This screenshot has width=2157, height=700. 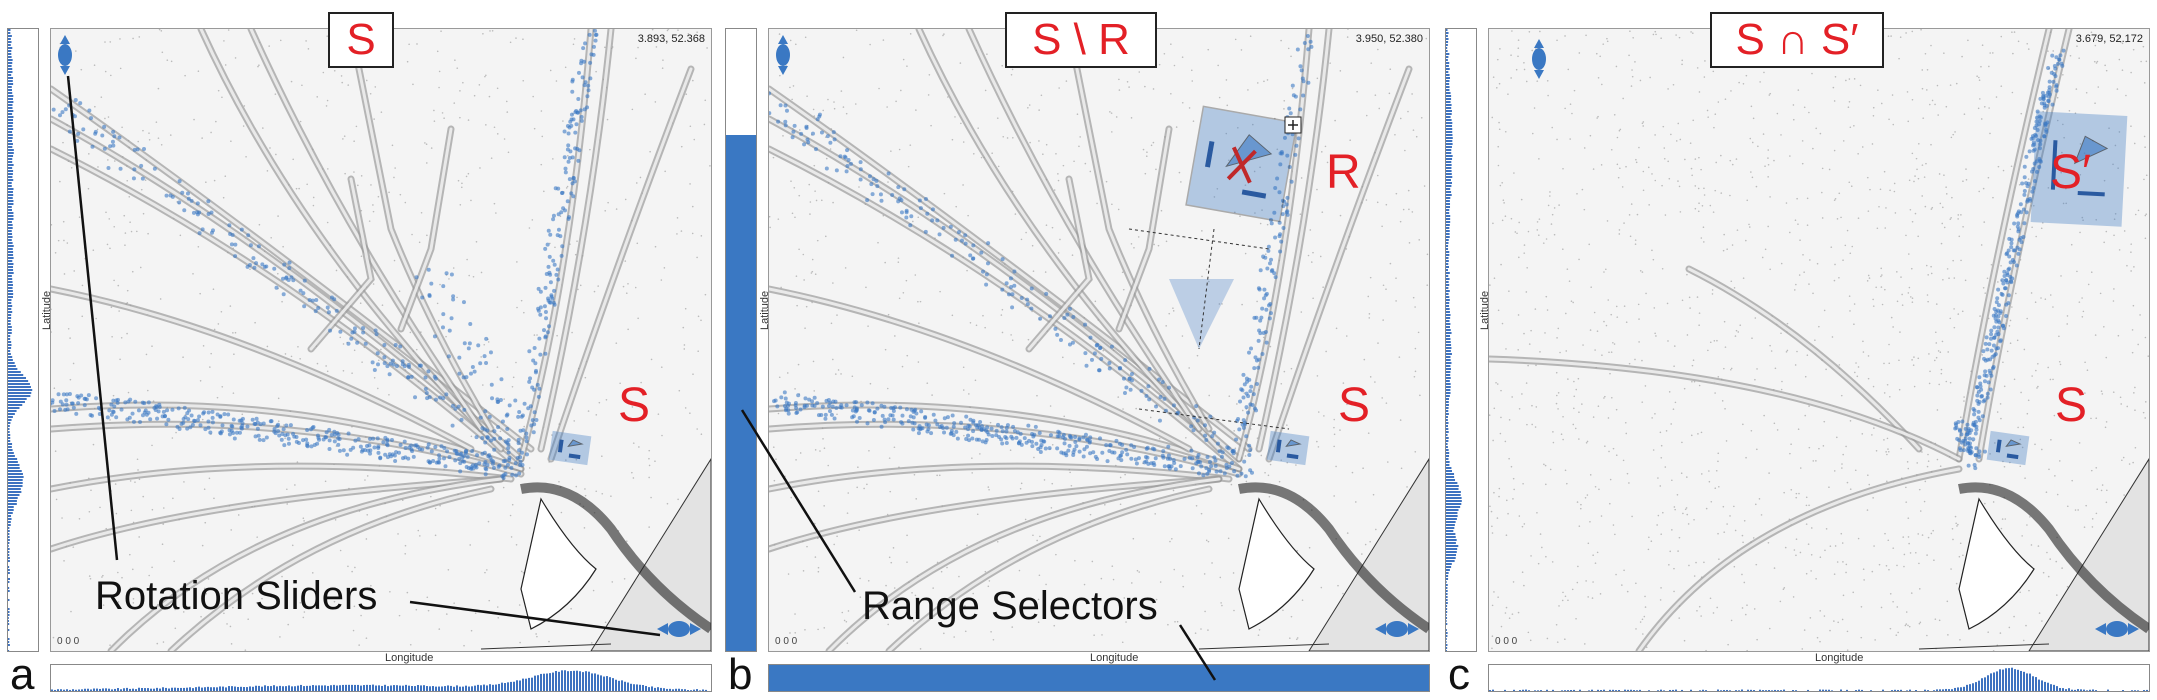 What do you see at coordinates (1099, 678) in the screenshot?
I see `longitude-range-selector` at bounding box center [1099, 678].